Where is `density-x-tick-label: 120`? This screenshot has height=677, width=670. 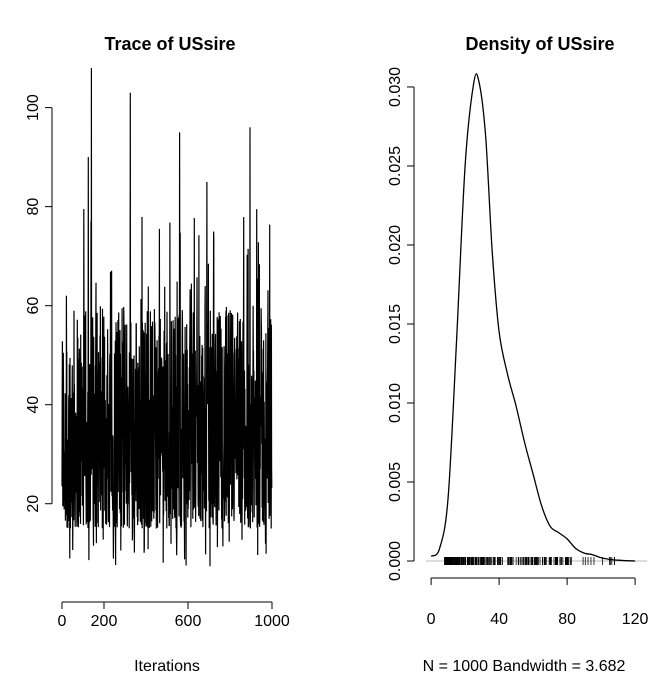 density-x-tick-label: 120 is located at coordinates (635, 619).